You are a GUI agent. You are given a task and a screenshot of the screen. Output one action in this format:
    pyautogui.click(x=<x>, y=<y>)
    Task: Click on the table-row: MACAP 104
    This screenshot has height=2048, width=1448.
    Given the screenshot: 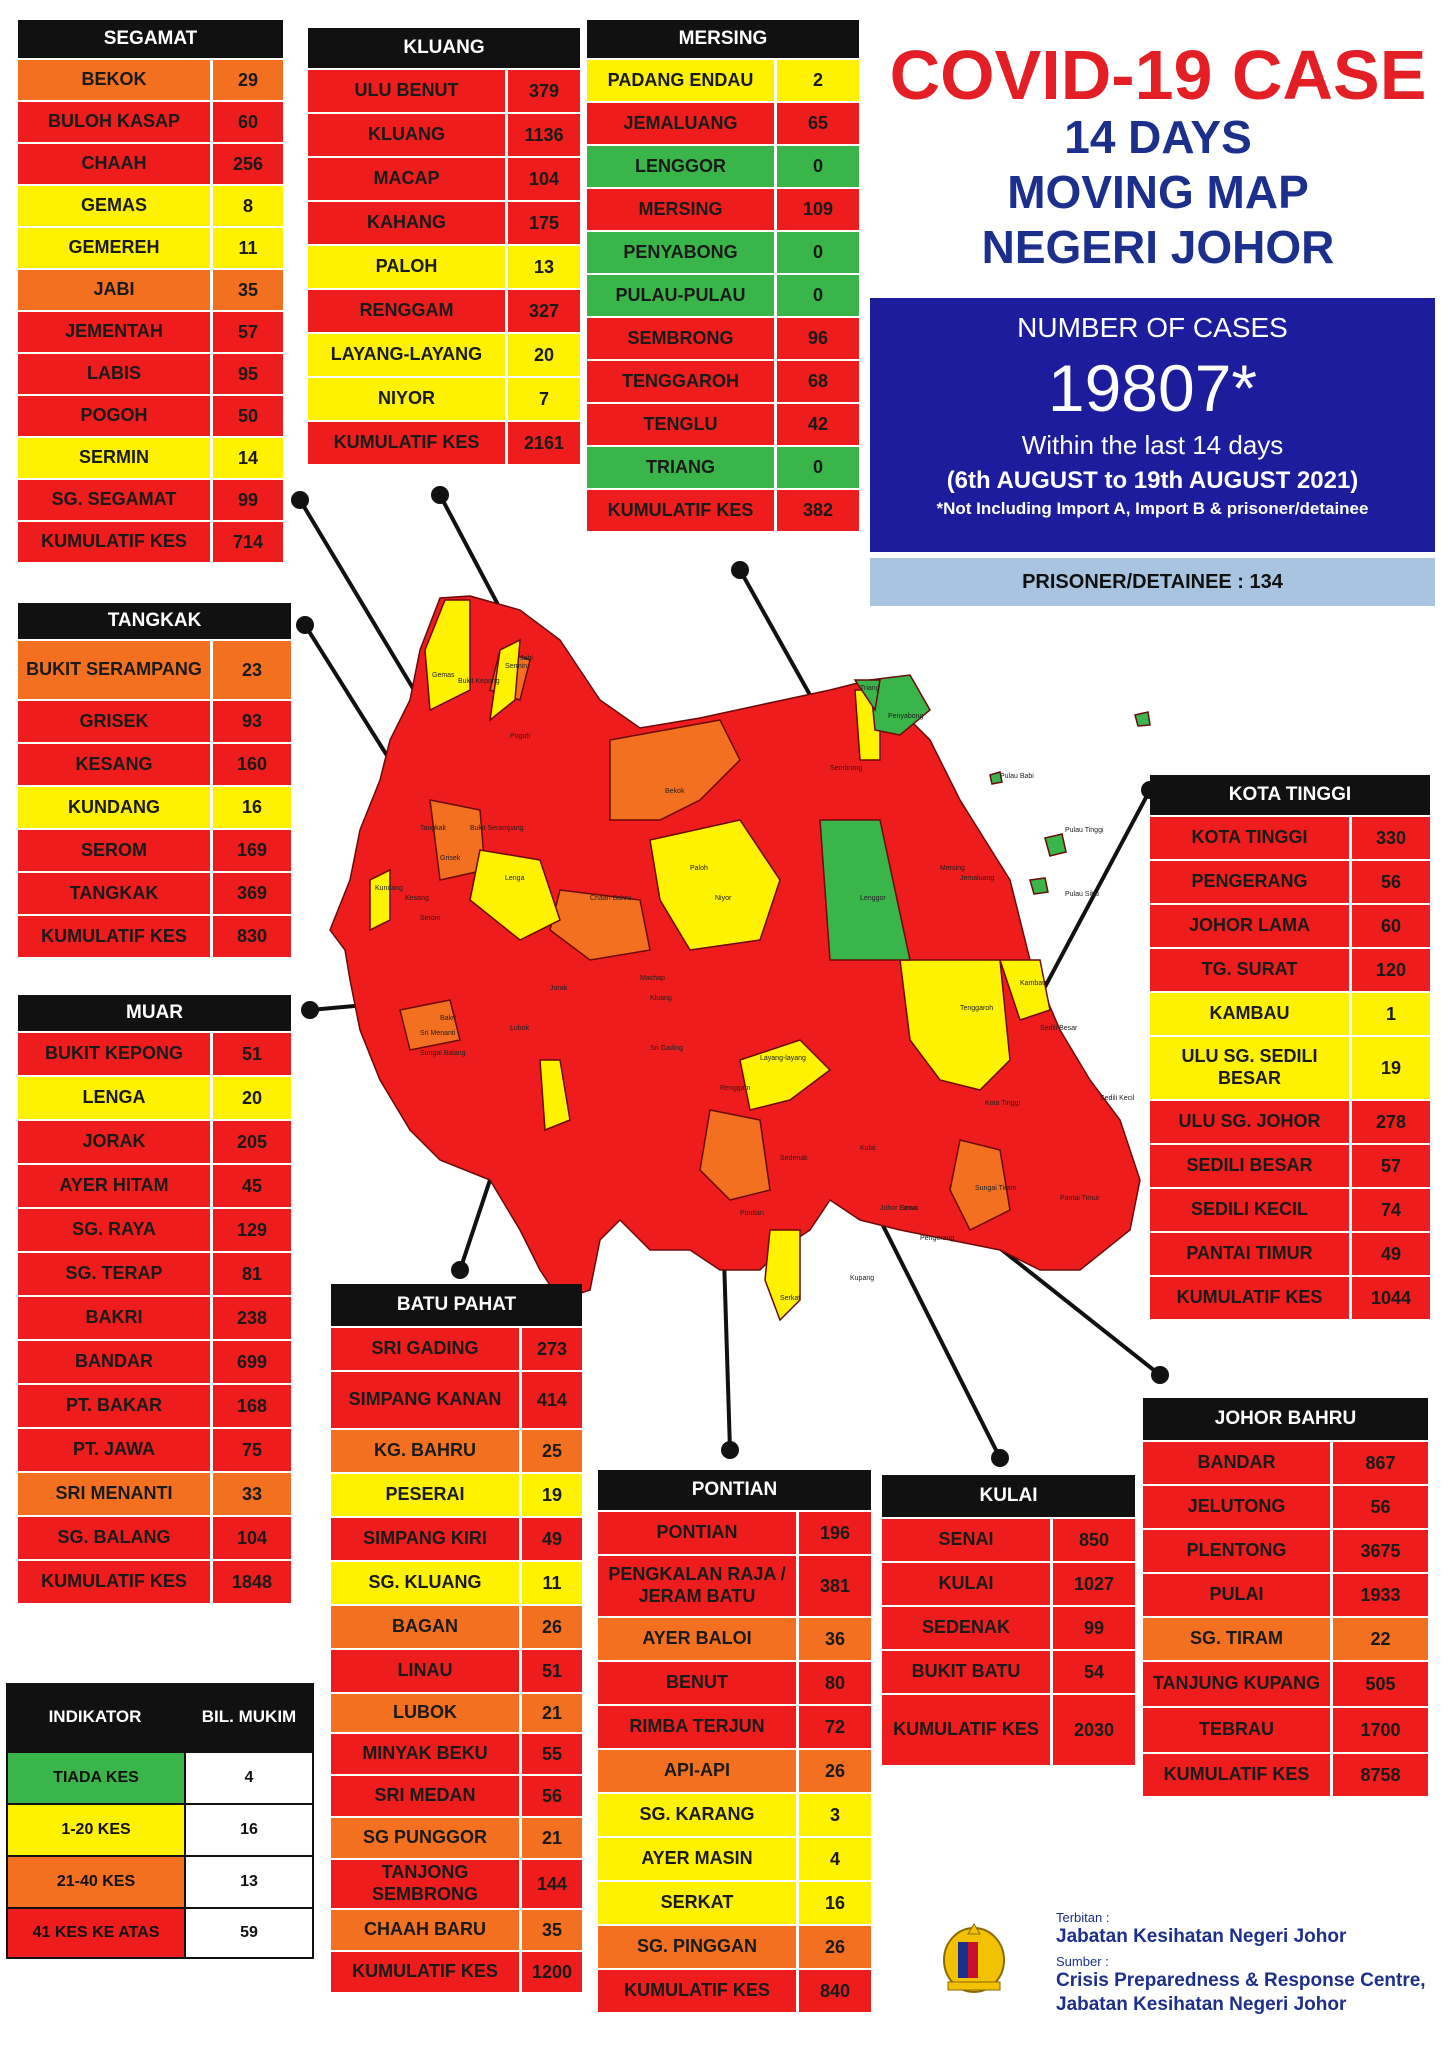 What is the action you would take?
    pyautogui.click(x=444, y=178)
    